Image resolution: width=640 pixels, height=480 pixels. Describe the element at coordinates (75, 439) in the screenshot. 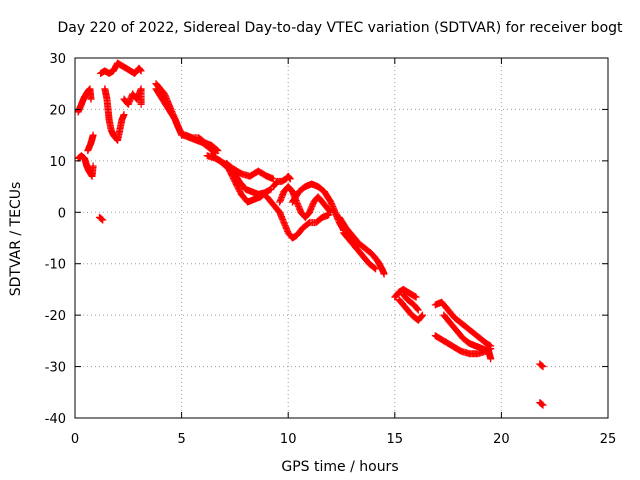

I see `x-tick-label: 0` at that location.